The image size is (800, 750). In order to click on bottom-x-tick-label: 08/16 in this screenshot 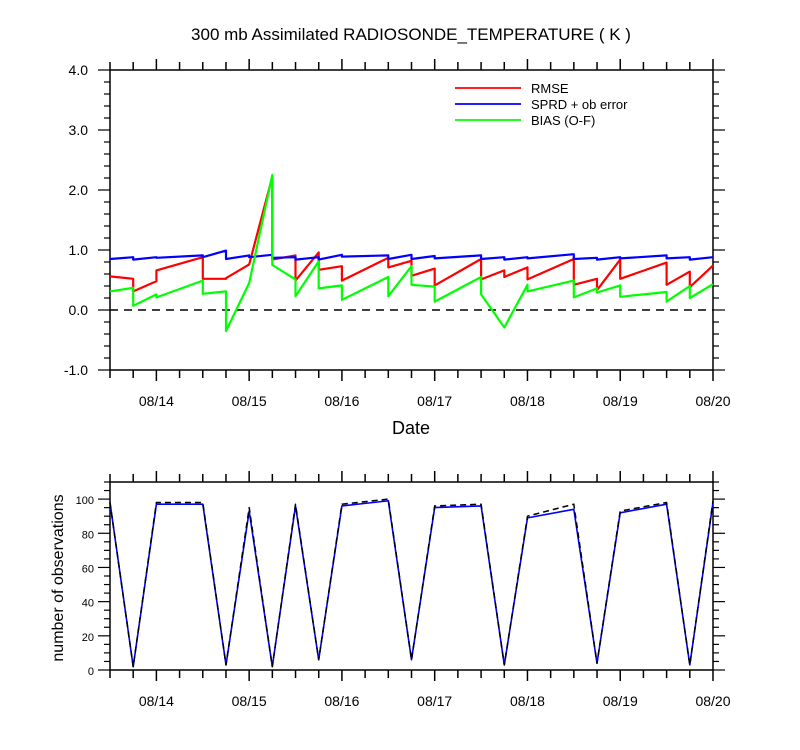, I will do `click(341, 701)`.